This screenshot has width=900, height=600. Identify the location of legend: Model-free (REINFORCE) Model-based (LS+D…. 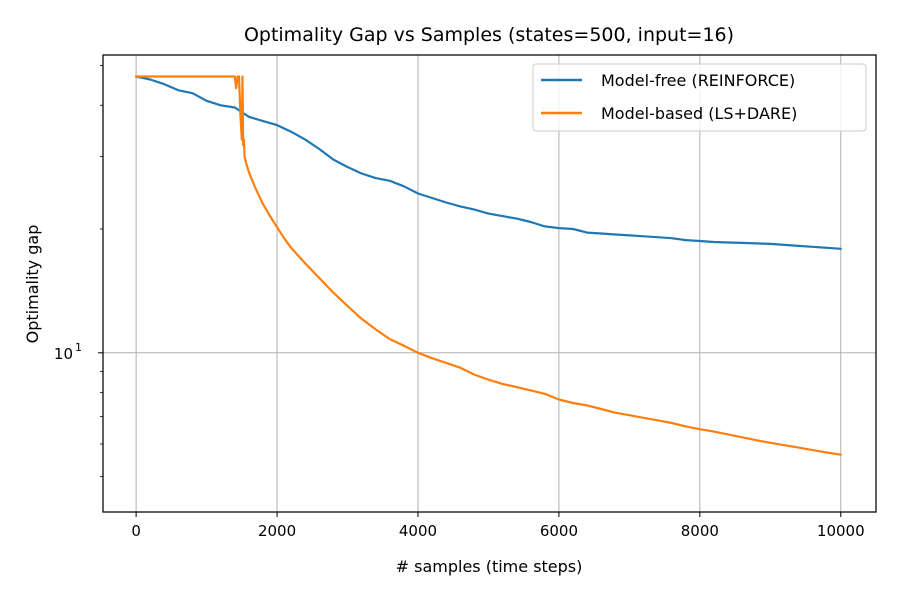
(699, 97).